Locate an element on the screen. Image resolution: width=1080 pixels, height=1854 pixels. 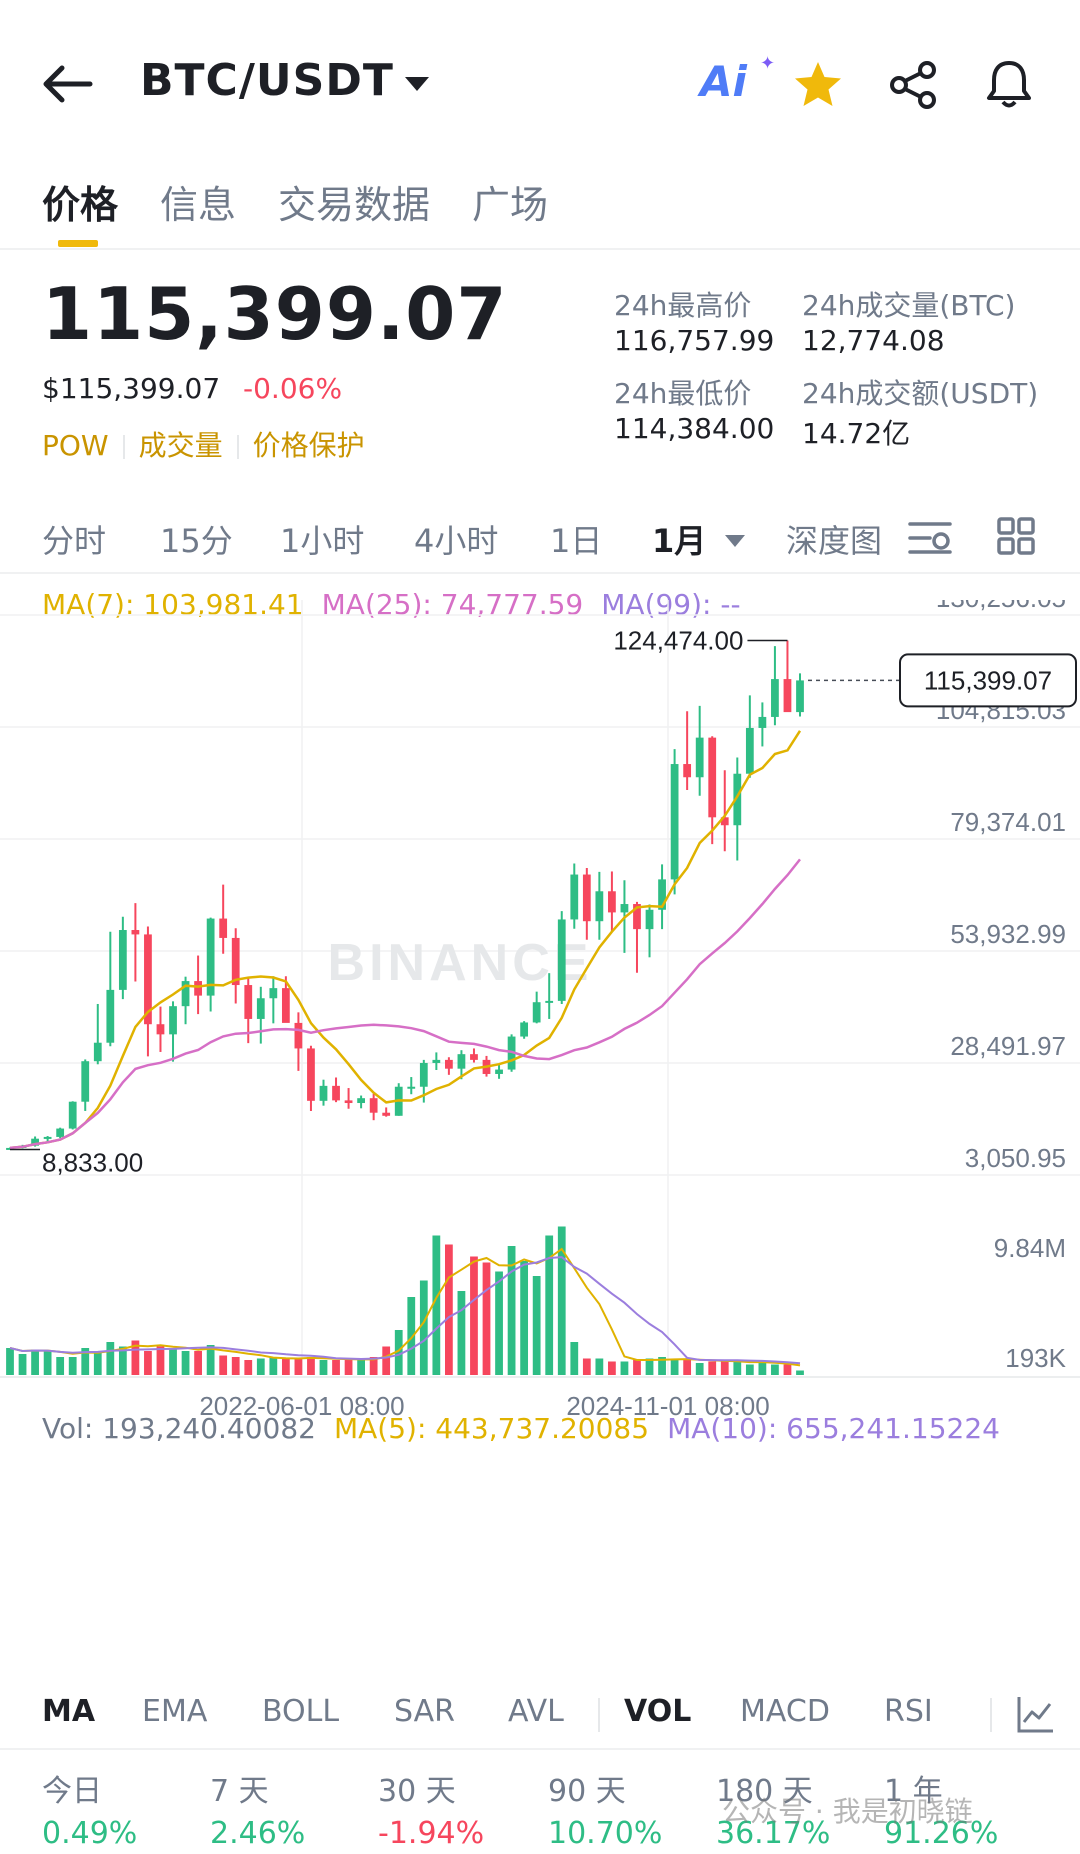
interval-1h: 1小时 is located at coordinates (322, 541).